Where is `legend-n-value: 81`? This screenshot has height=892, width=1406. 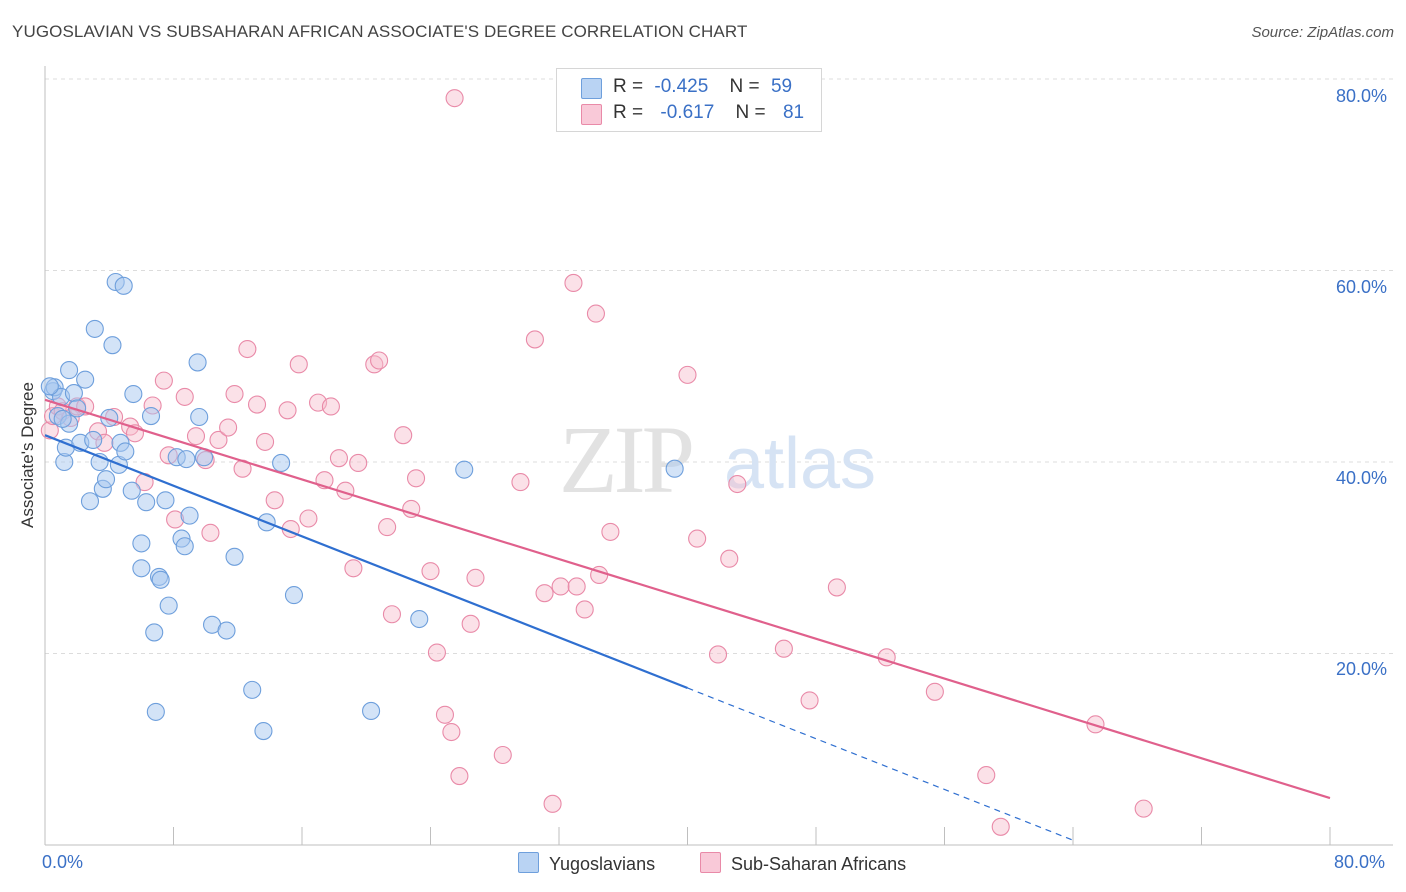 legend-n-value: 81 is located at coordinates (793, 112).